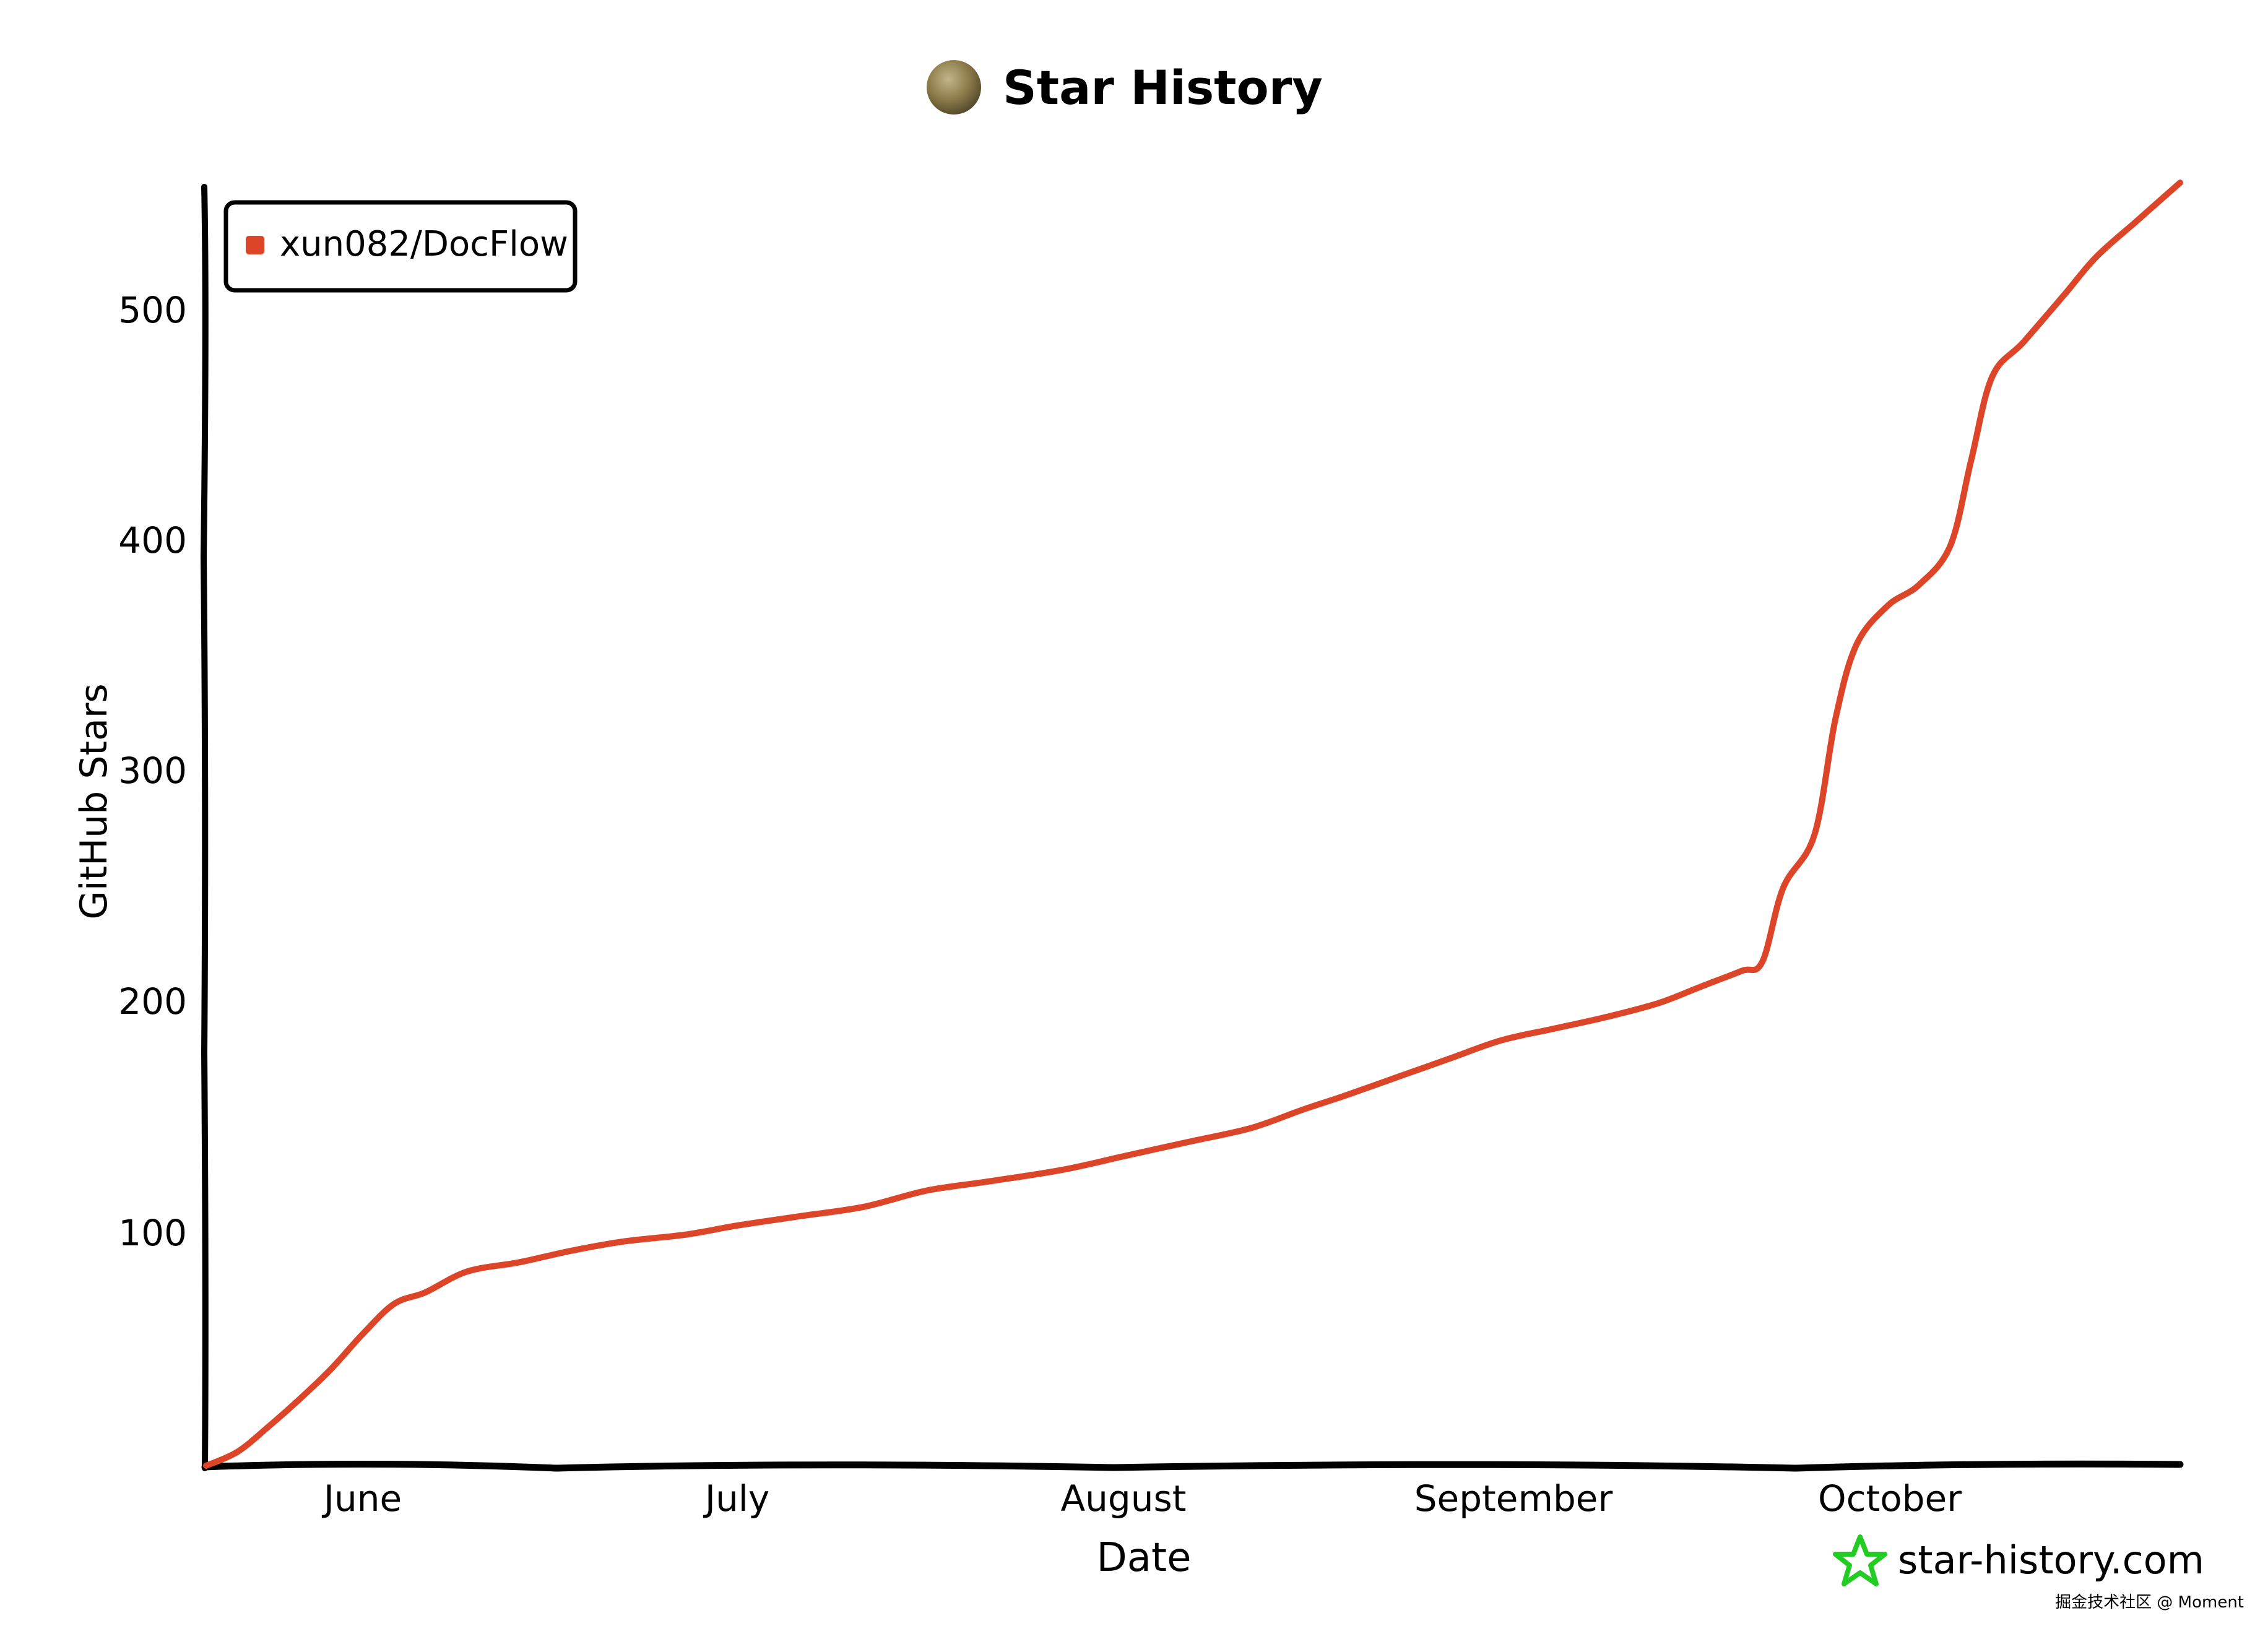 This screenshot has width=2268, height=1639. I want to click on y-tick-label-500: 500, so click(152, 310).